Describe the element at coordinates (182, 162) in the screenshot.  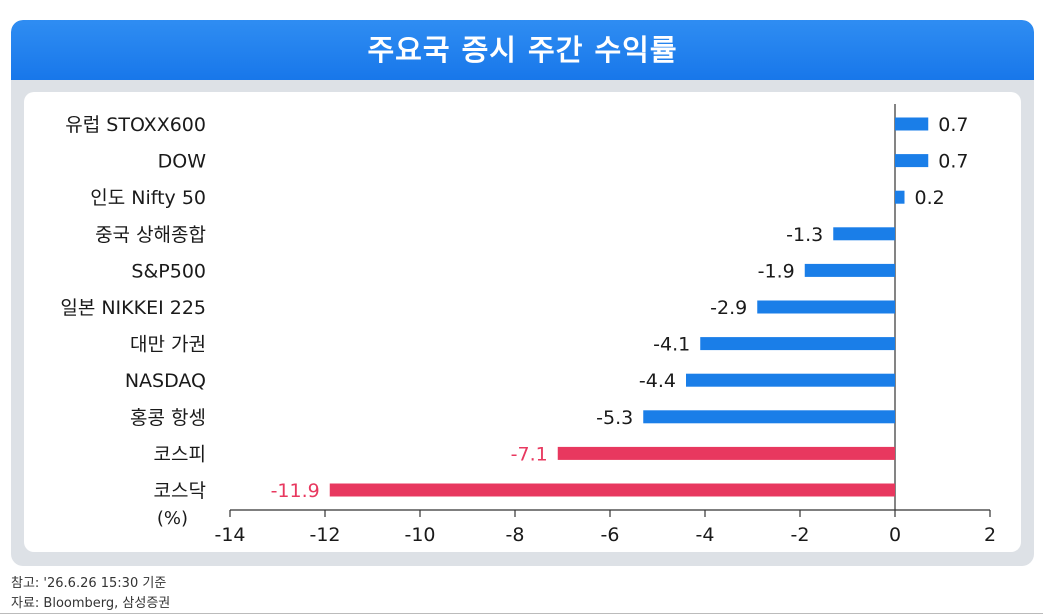
I see `category-label: DOW` at that location.